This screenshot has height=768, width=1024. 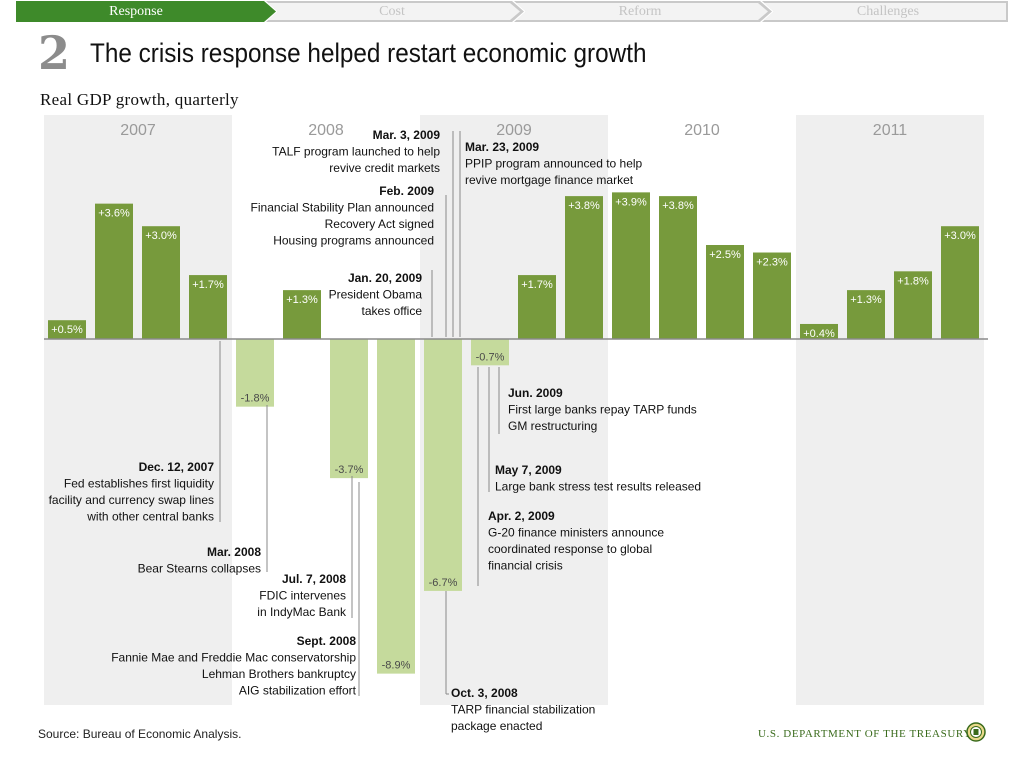 What do you see at coordinates (490, 357) in the screenshot?
I see `bar-label-9: -0.7%` at bounding box center [490, 357].